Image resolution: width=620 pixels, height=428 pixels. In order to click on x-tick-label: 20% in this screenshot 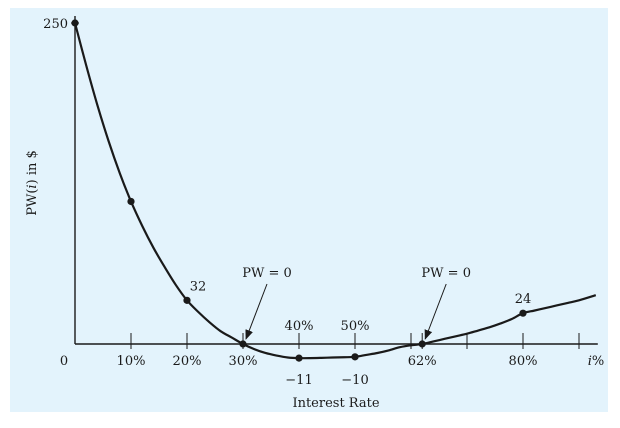, I will do `click(187, 361)`.